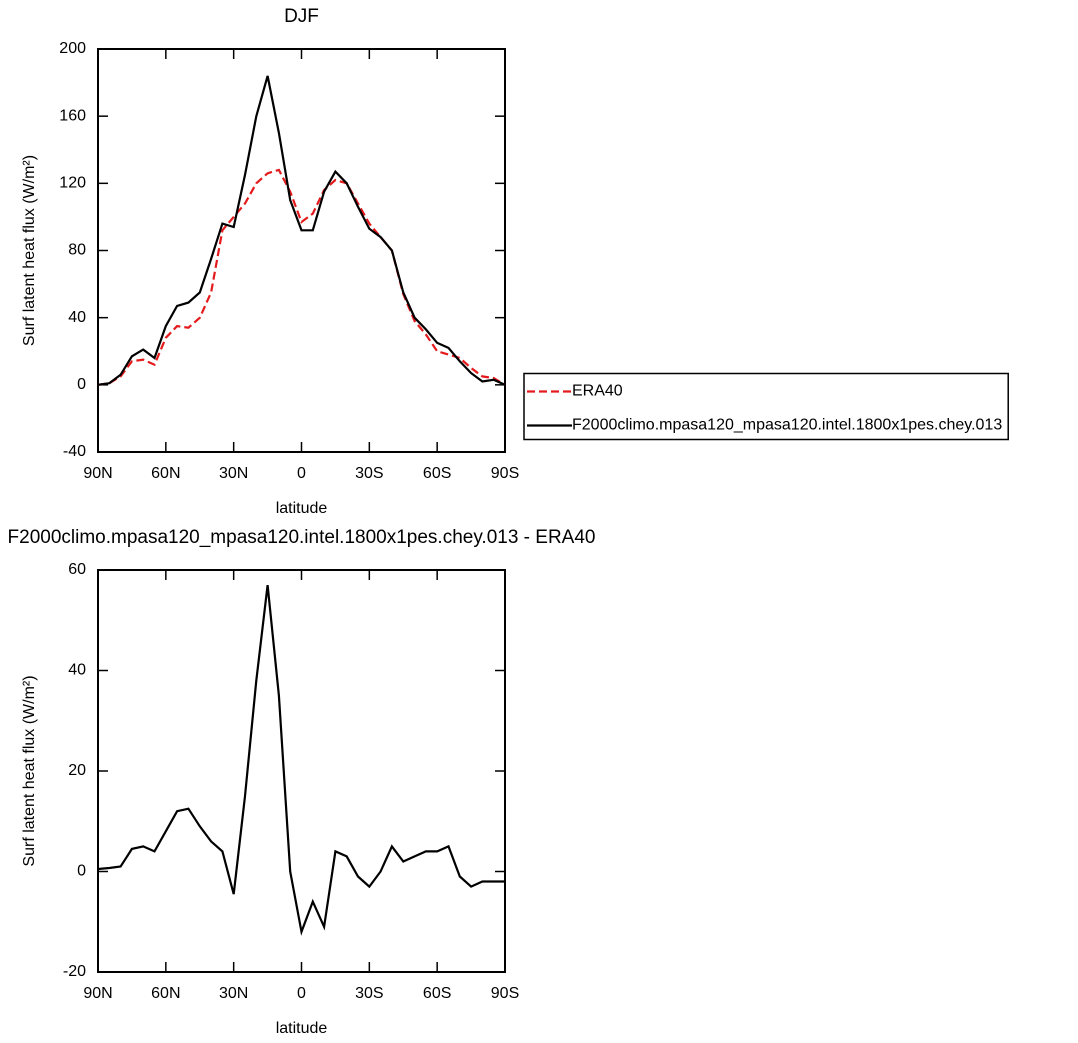 The image size is (1078, 1043). Describe the element at coordinates (77, 569) in the screenshot. I see `y-tick-label: 60` at that location.